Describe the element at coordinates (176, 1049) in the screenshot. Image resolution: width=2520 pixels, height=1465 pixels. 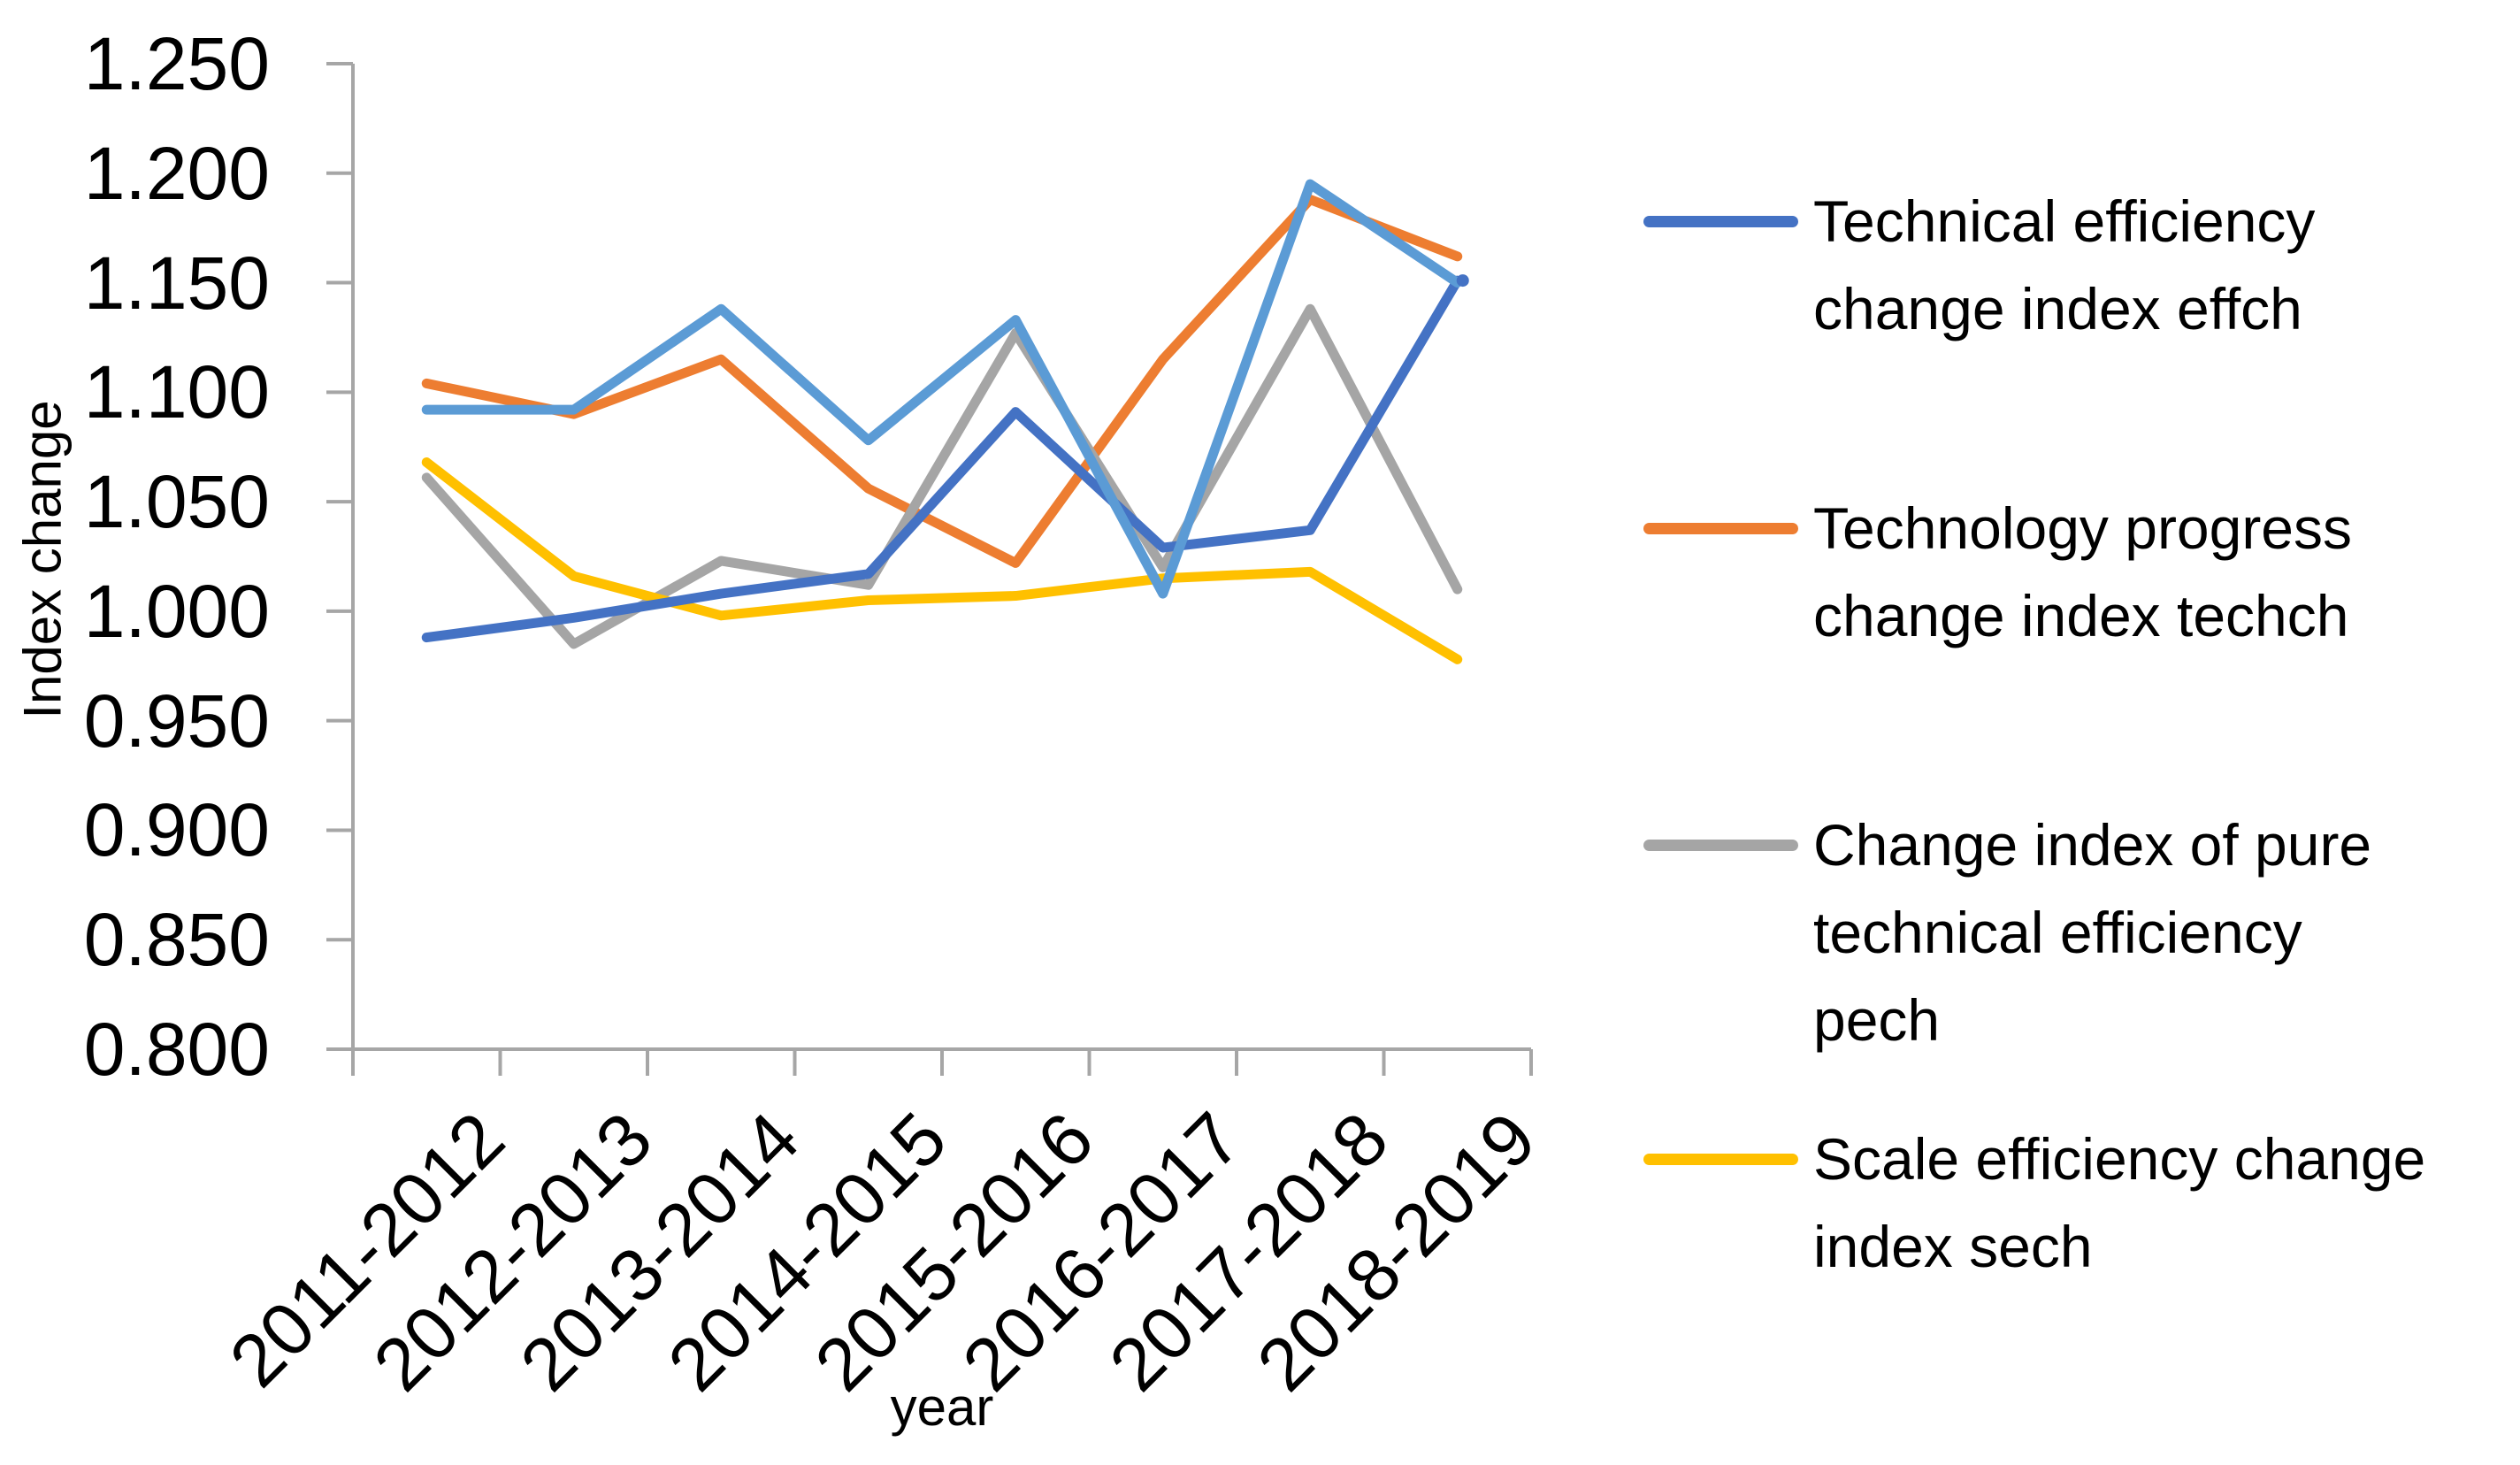
I see `y-tick-label: 0.800` at that location.